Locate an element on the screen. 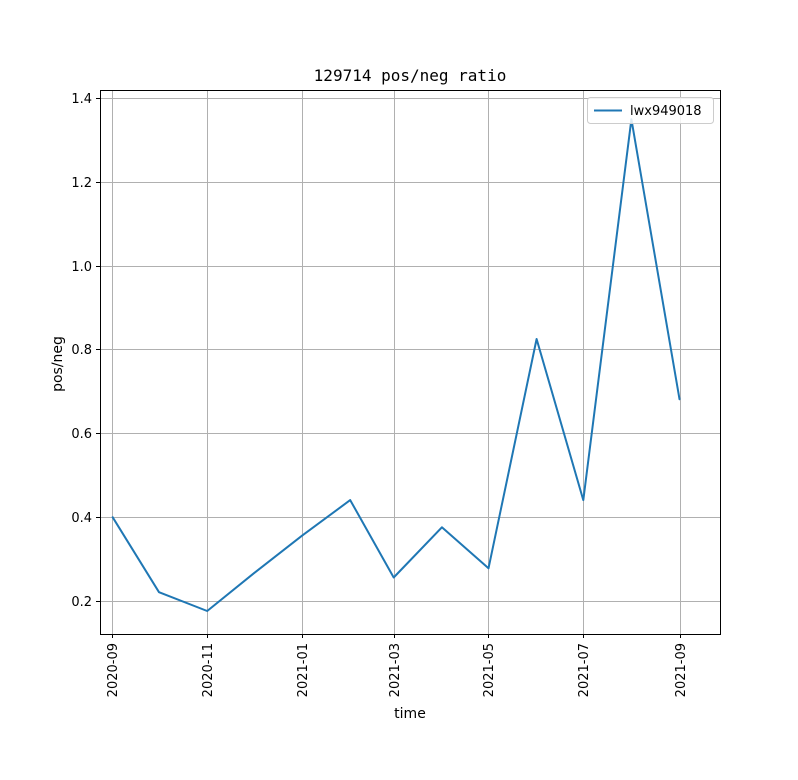 The image size is (798, 780). y-tick-label: 0.6 is located at coordinates (81, 434).